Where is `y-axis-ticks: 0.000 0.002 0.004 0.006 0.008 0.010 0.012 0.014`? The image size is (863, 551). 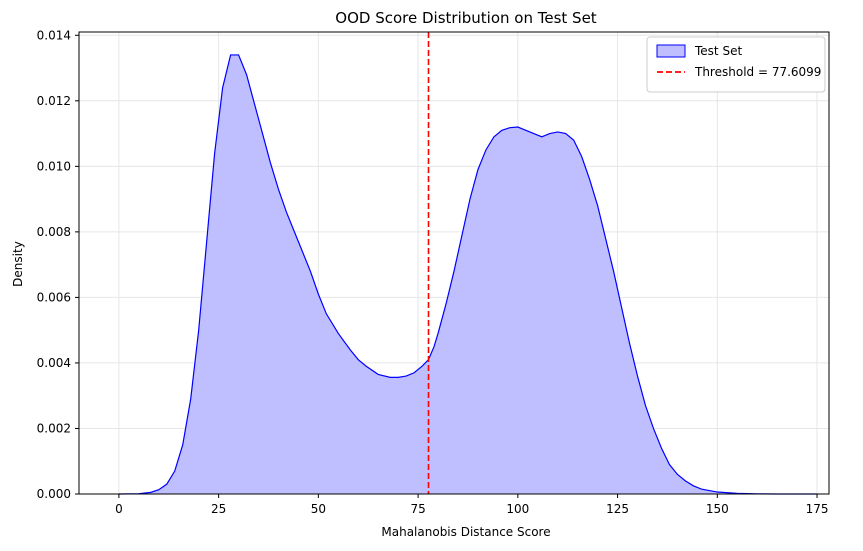 y-axis-ticks: 0.000 0.002 0.004 0.006 0.008 0.010 0.012 0.014 is located at coordinates (58, 264).